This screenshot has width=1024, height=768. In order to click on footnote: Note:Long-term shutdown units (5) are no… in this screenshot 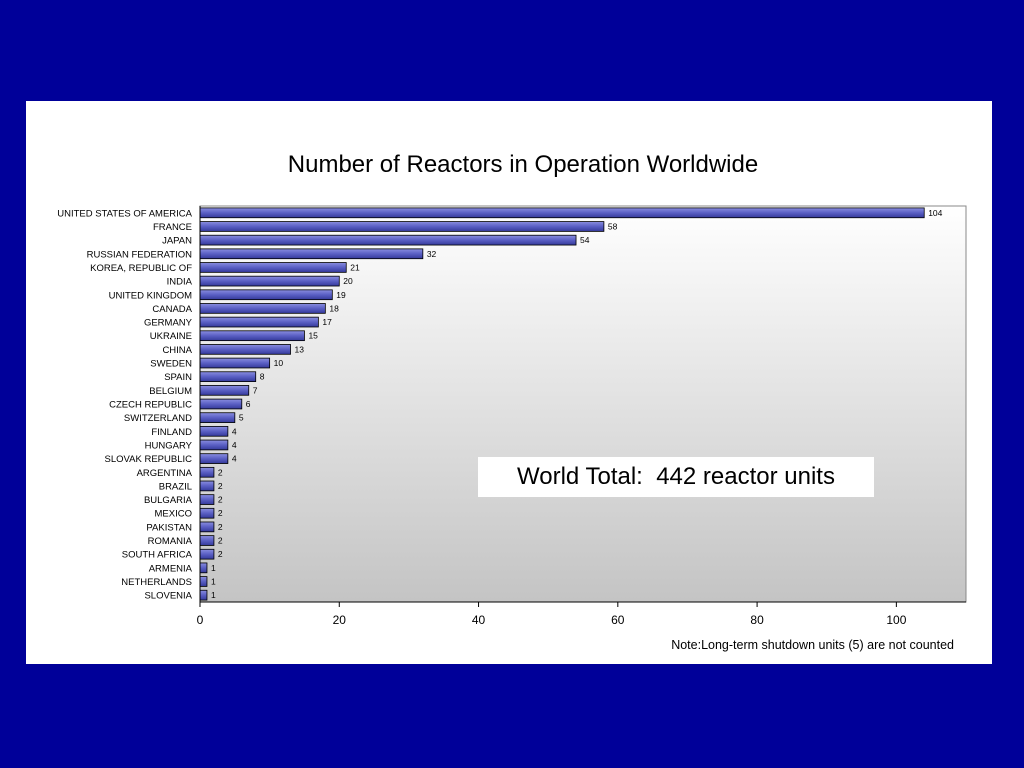, I will do `click(812, 645)`.